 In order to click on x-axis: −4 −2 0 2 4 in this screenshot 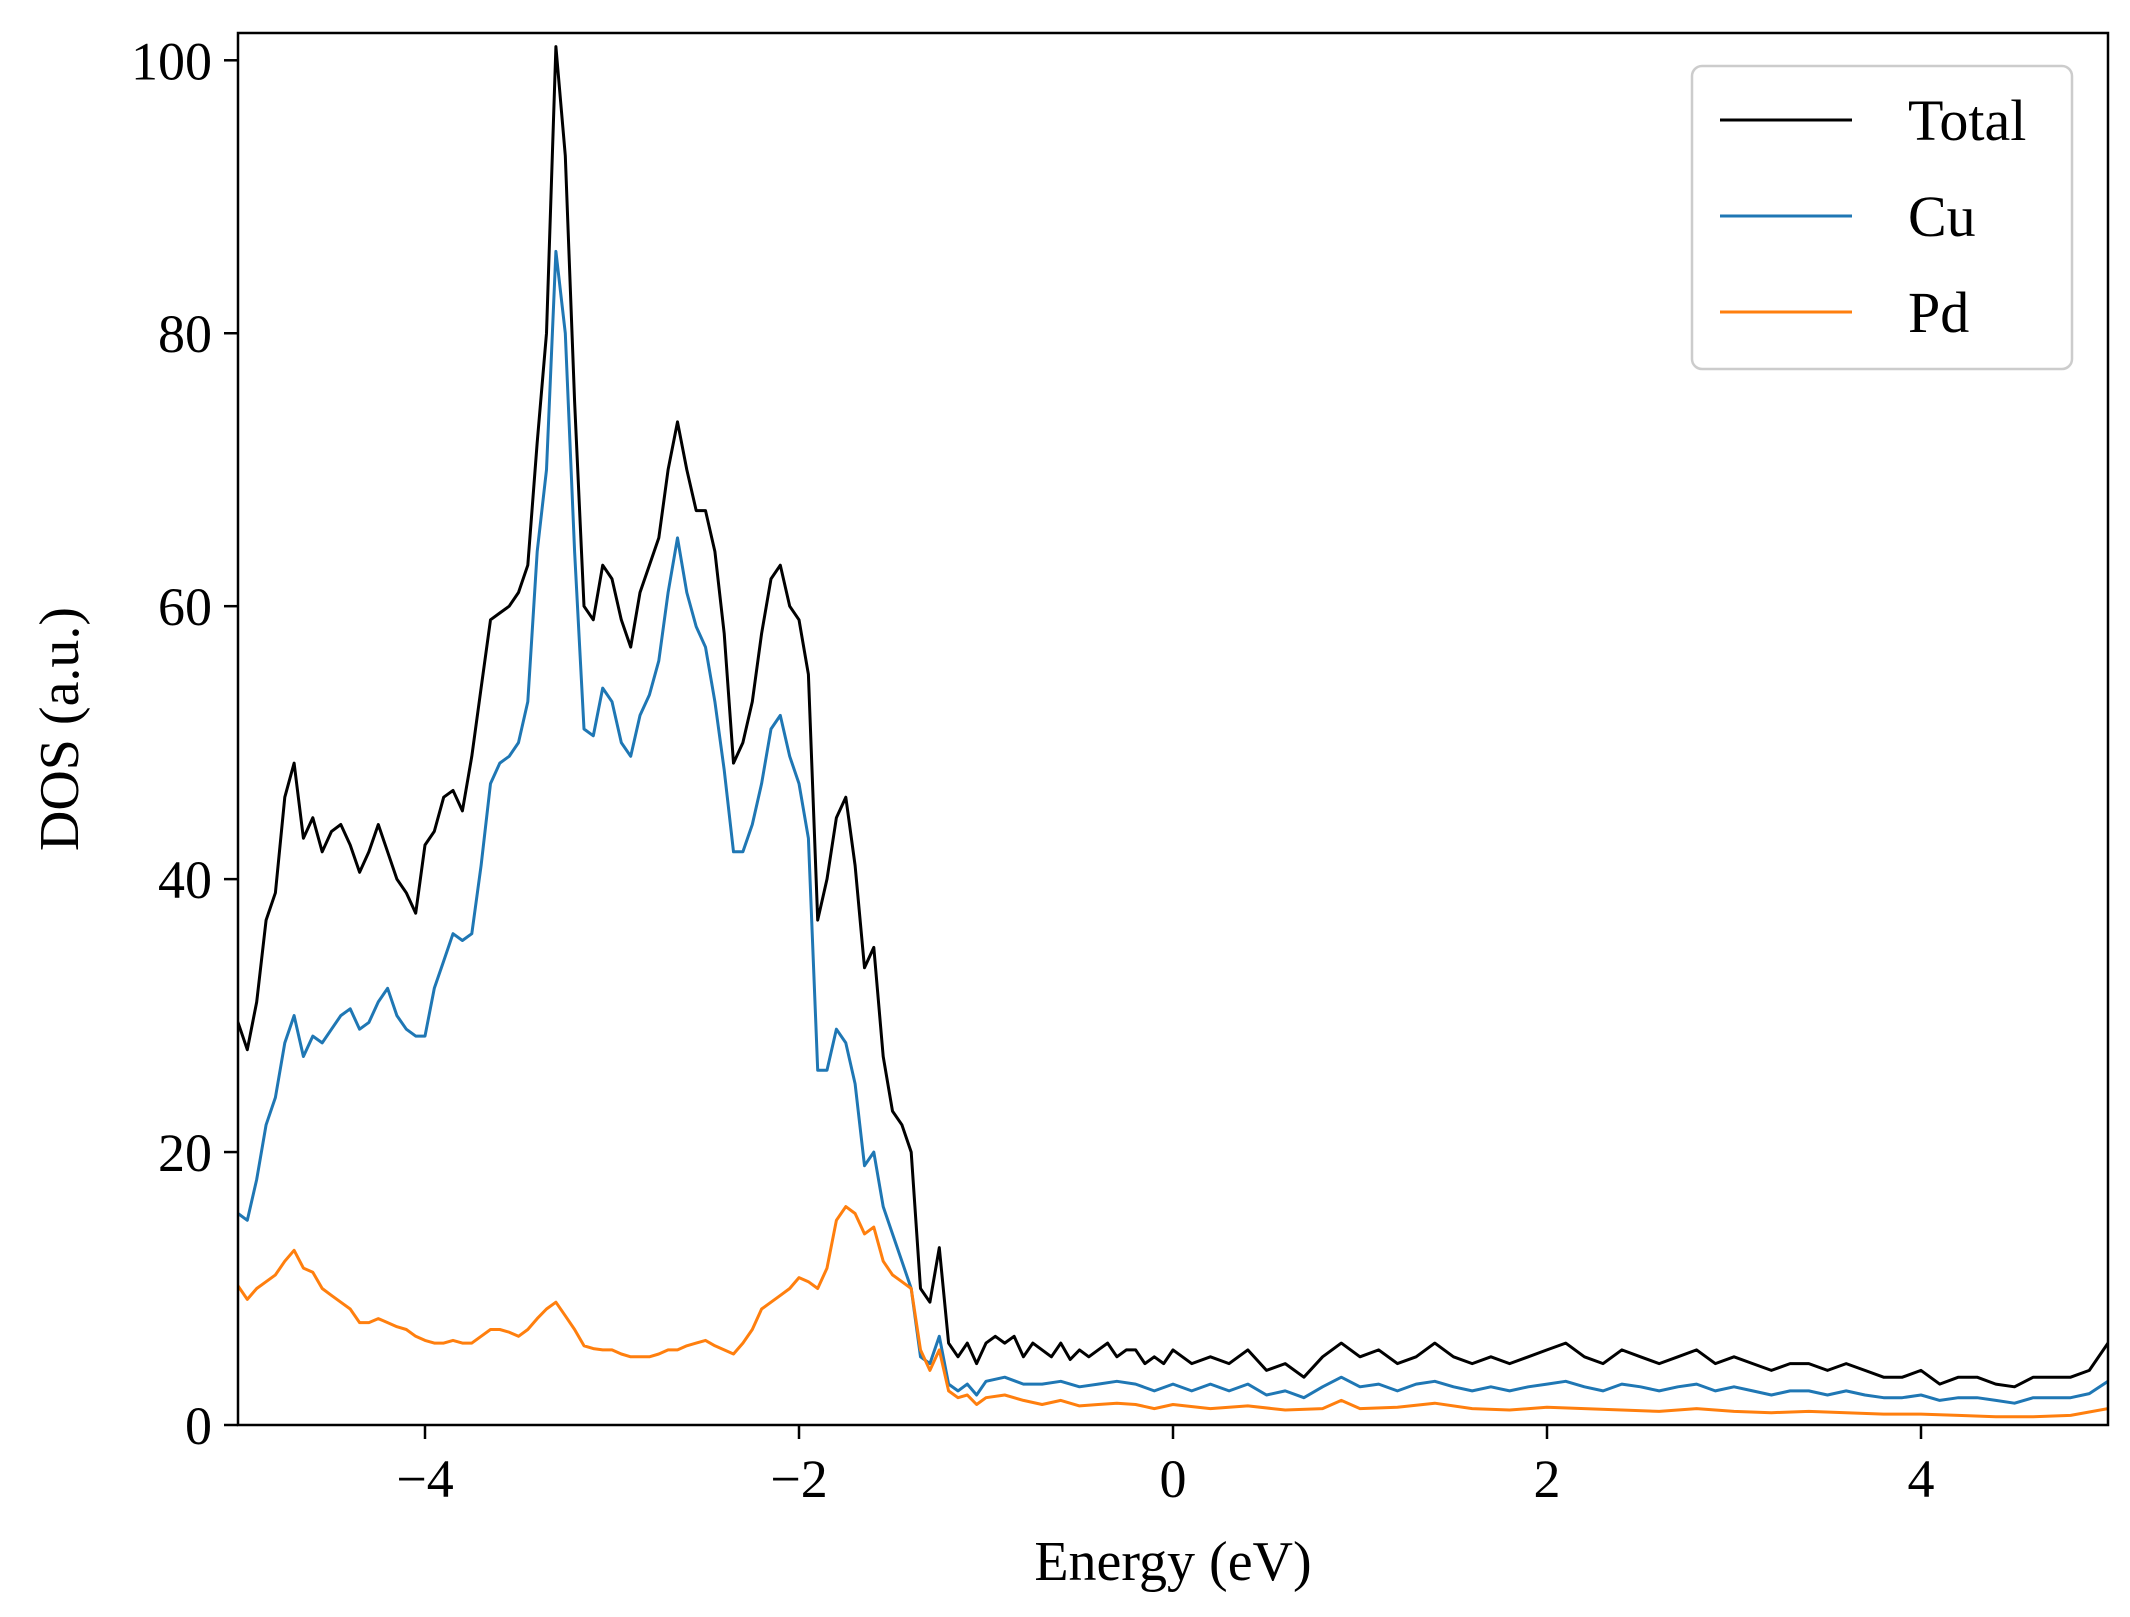, I will do `click(1165, 1467)`.